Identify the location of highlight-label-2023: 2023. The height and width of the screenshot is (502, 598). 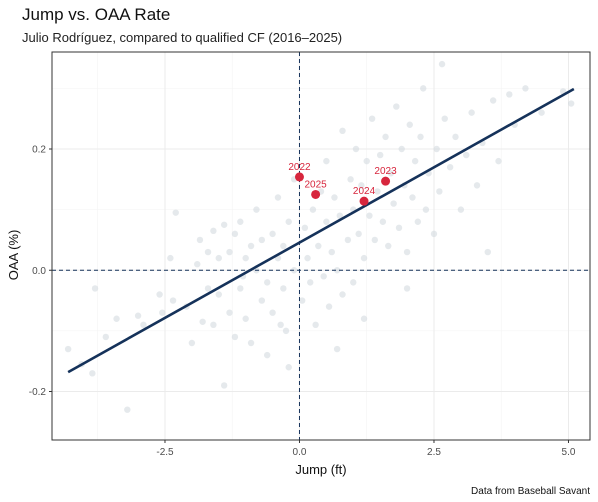
(385, 171).